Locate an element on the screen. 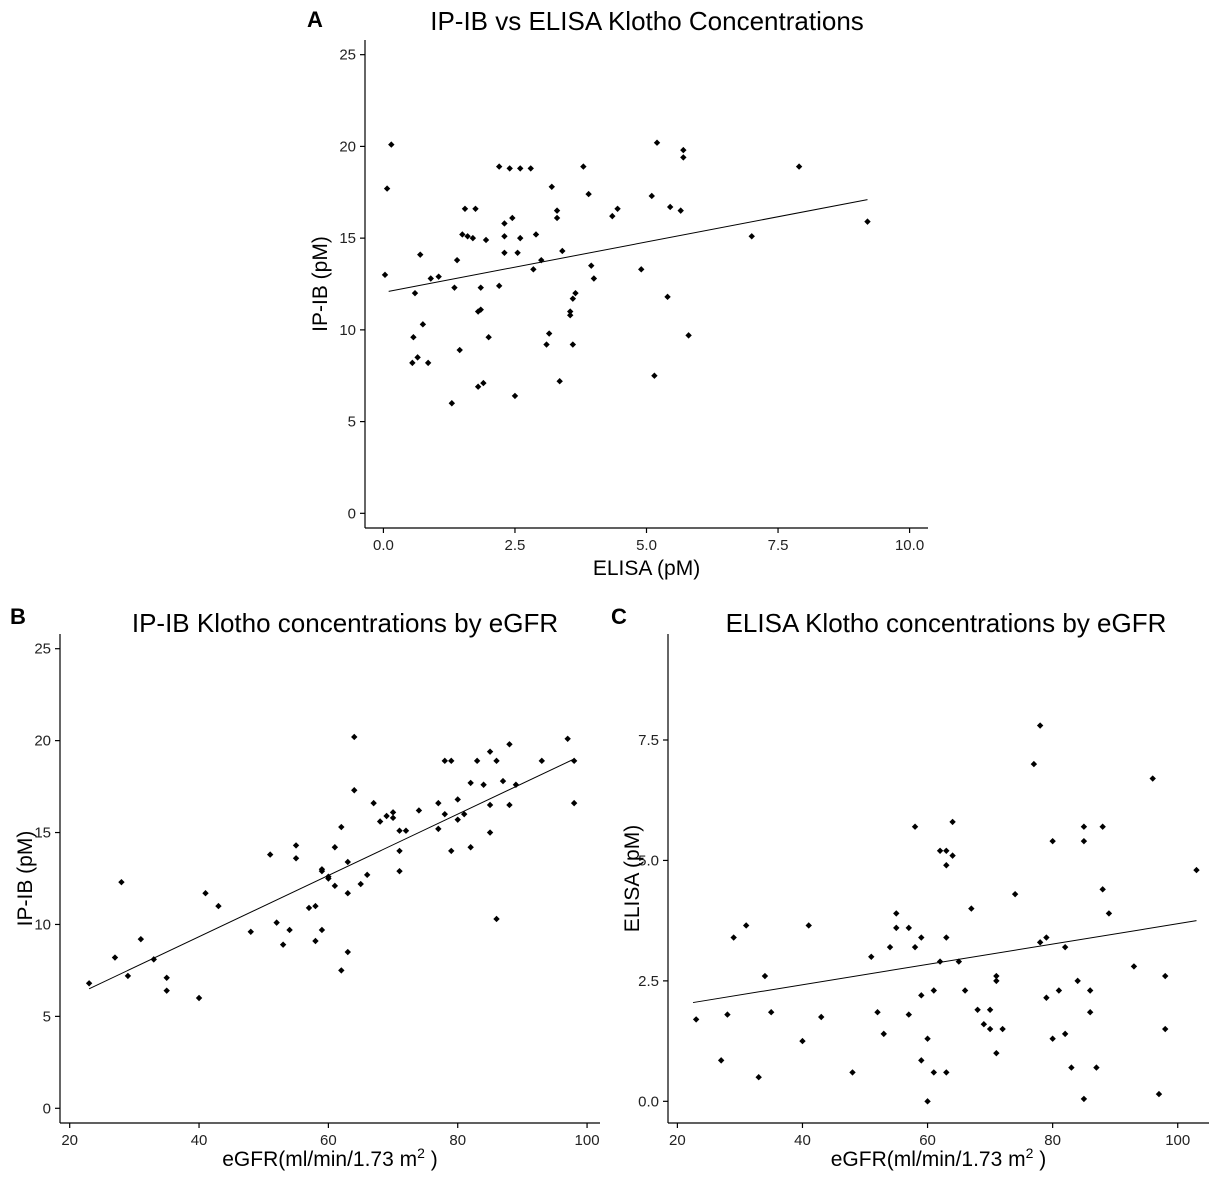 This screenshot has width=1223, height=1179. y-tick-label: 5.0 is located at coordinates (648, 860).